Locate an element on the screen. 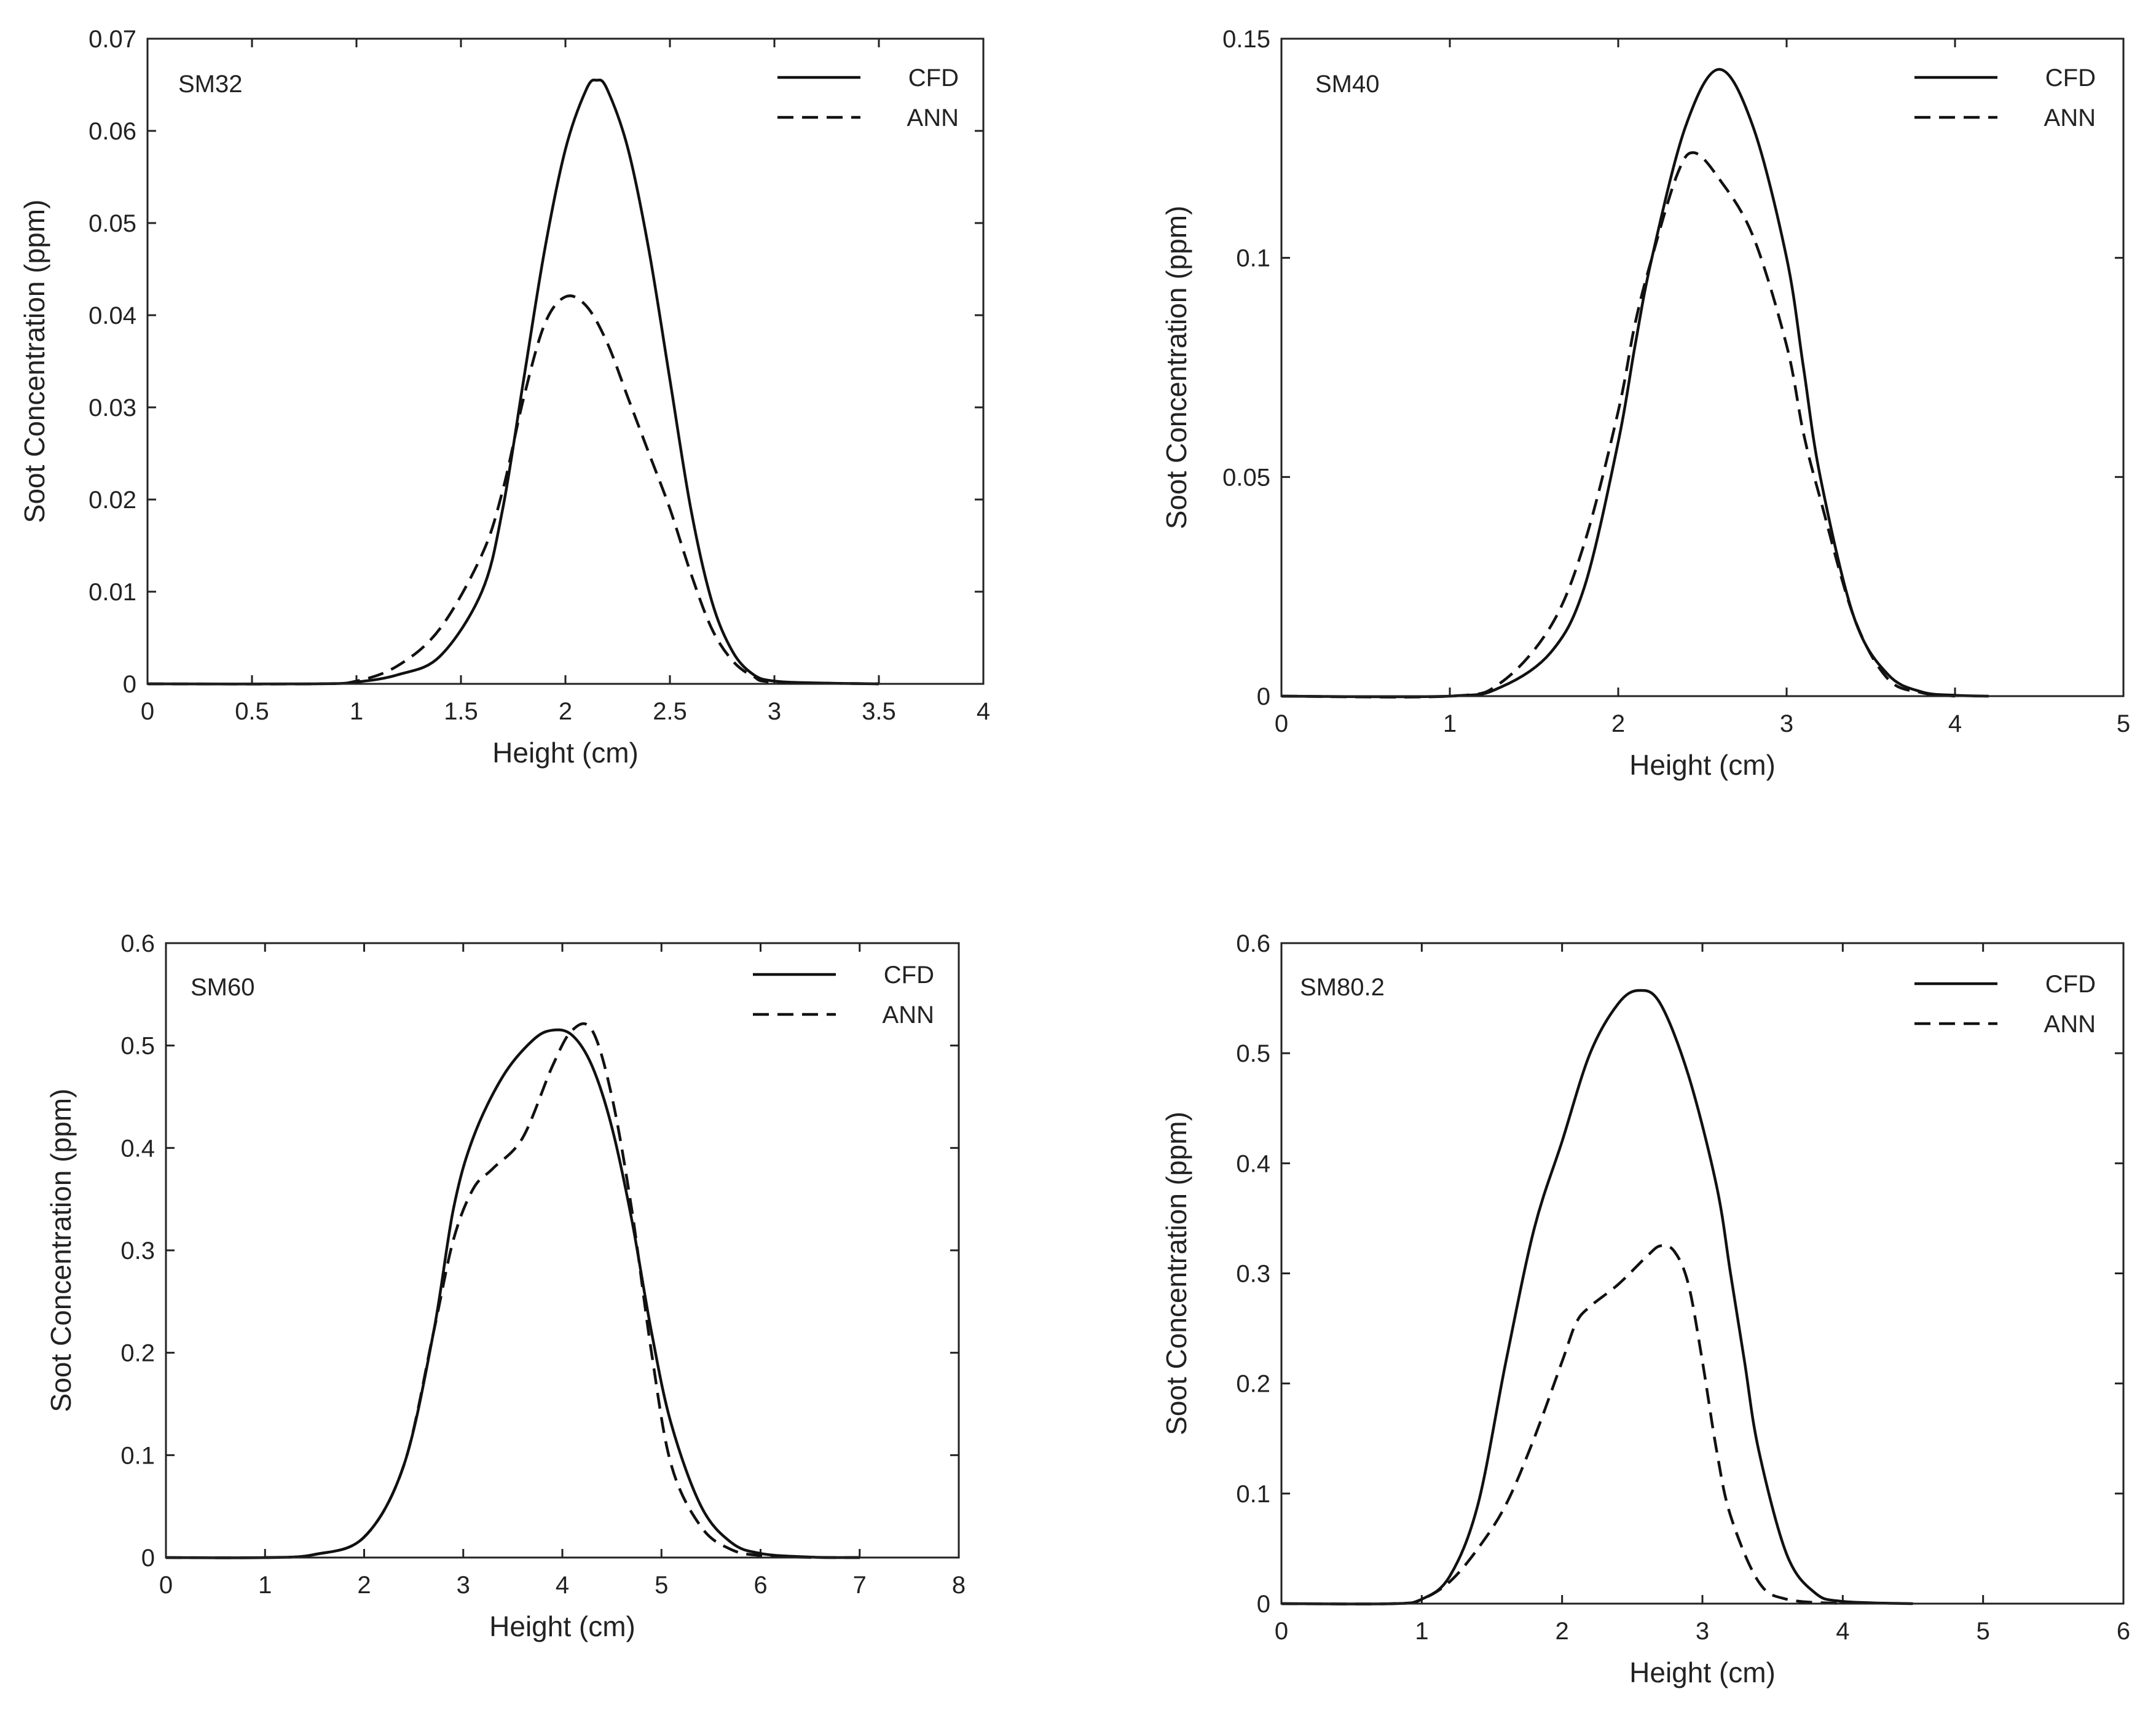 This screenshot has height=1713, width=2156. y-tick-label: 0.01 is located at coordinates (112, 592).